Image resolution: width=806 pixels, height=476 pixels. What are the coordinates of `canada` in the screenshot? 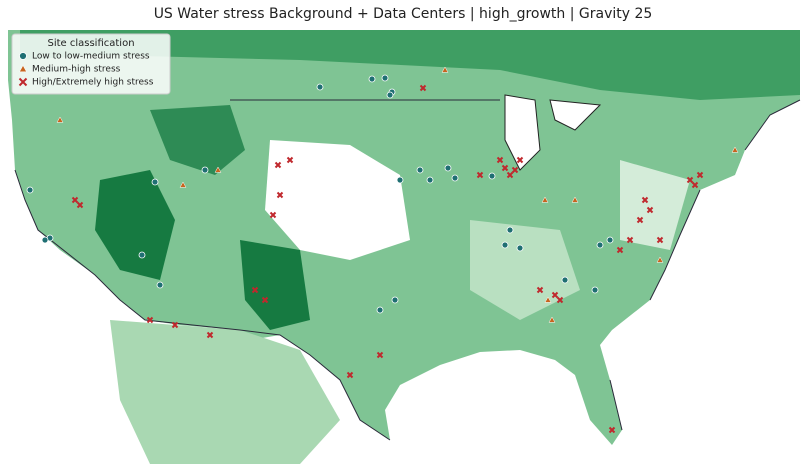 It's located at (410, 65).